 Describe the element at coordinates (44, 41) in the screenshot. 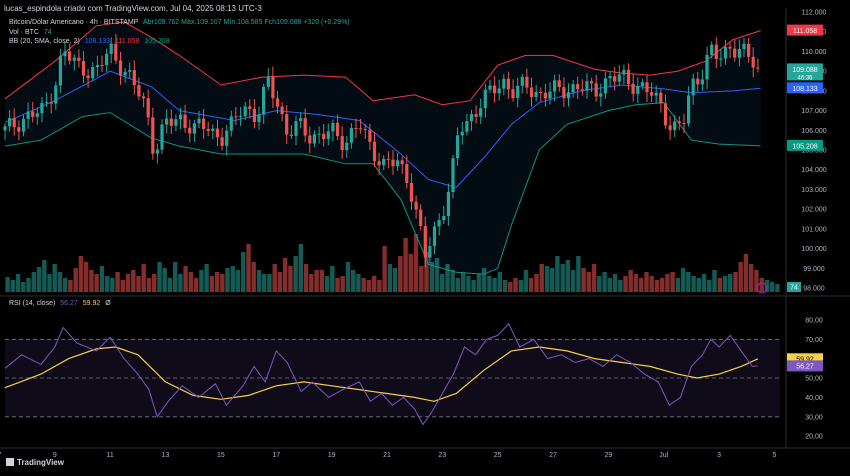

I see `legend-bb-label: BB (20, SMA, close, 2)` at that location.